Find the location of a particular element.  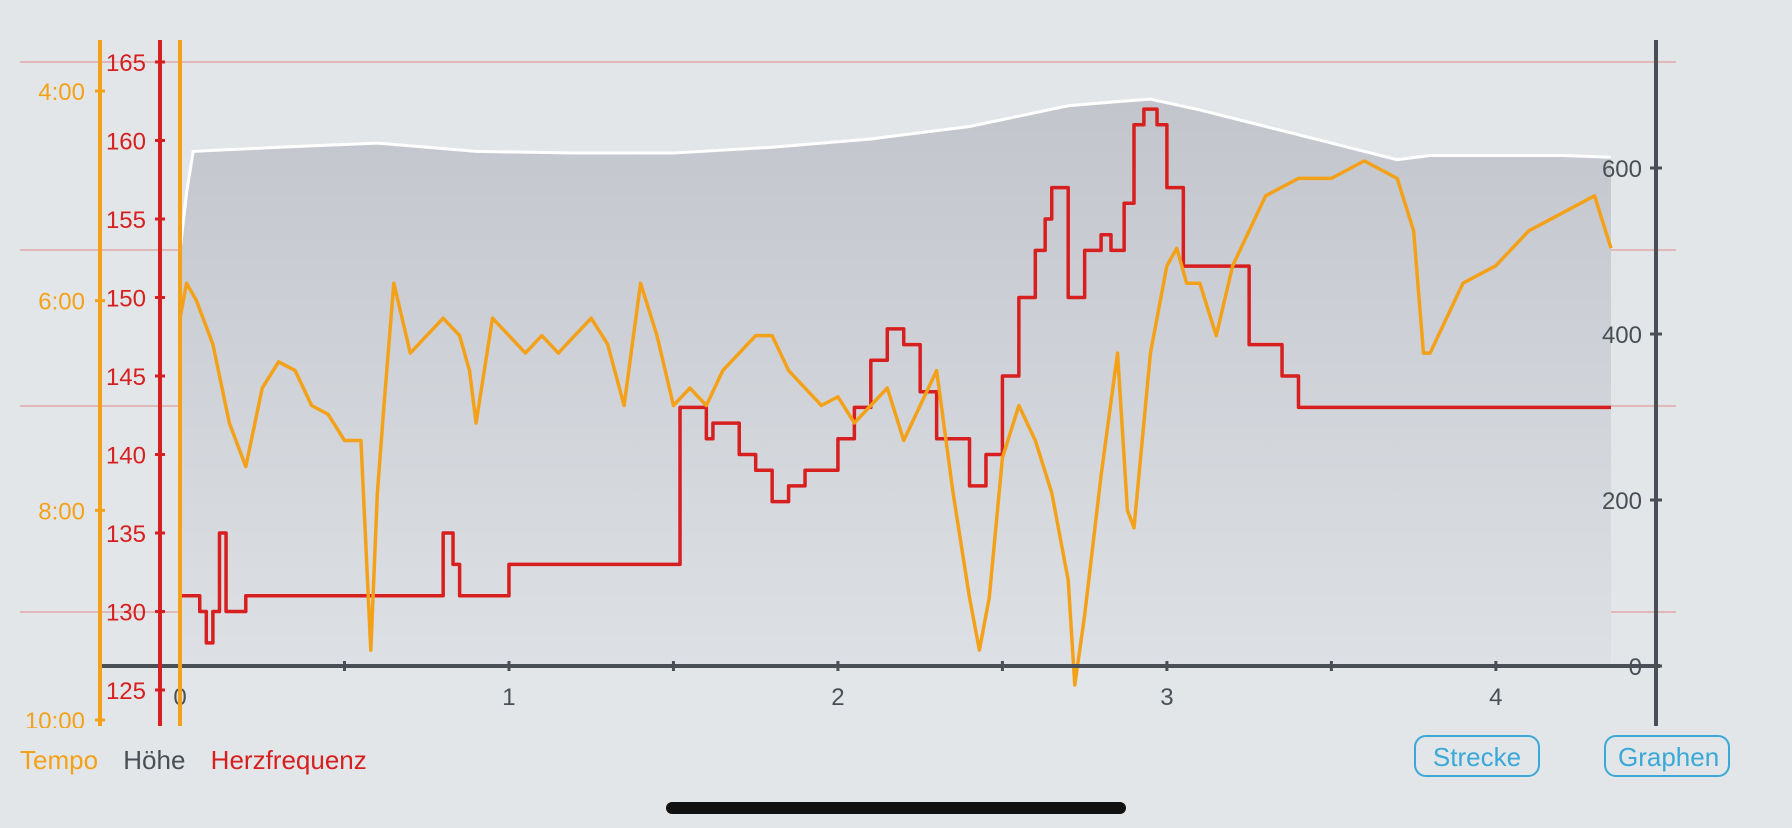

heart-tick-label: 150 is located at coordinates (126, 299).